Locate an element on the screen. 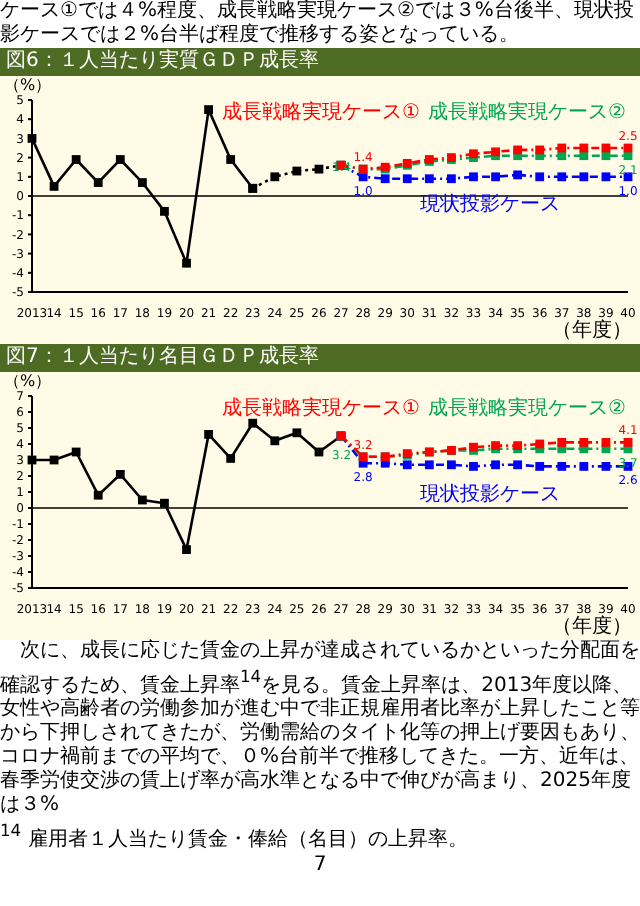  text: 7 is located at coordinates (320, 865).